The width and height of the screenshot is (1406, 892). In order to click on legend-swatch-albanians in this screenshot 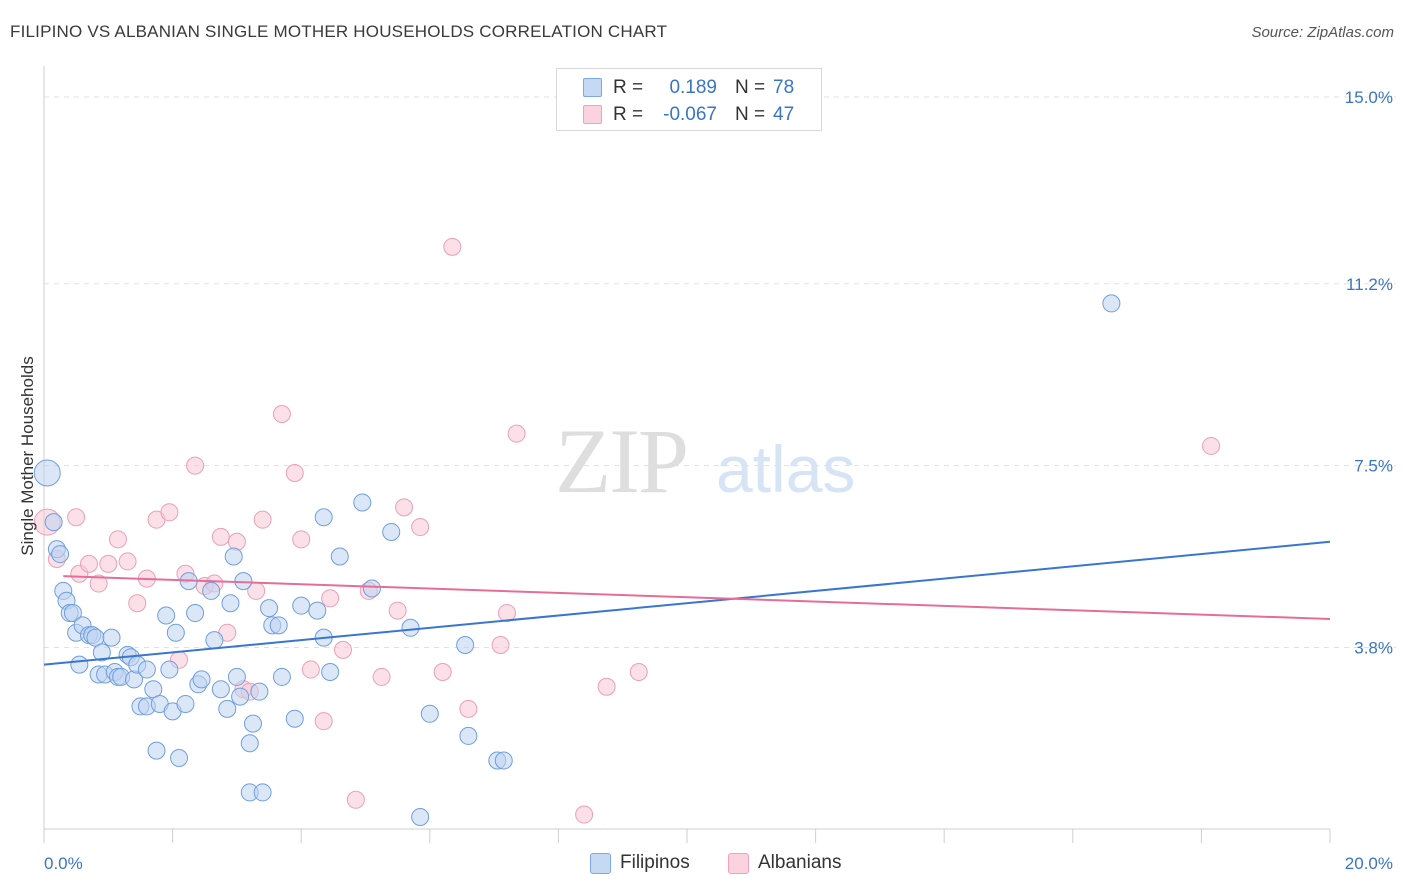, I will do `click(738, 863)`.